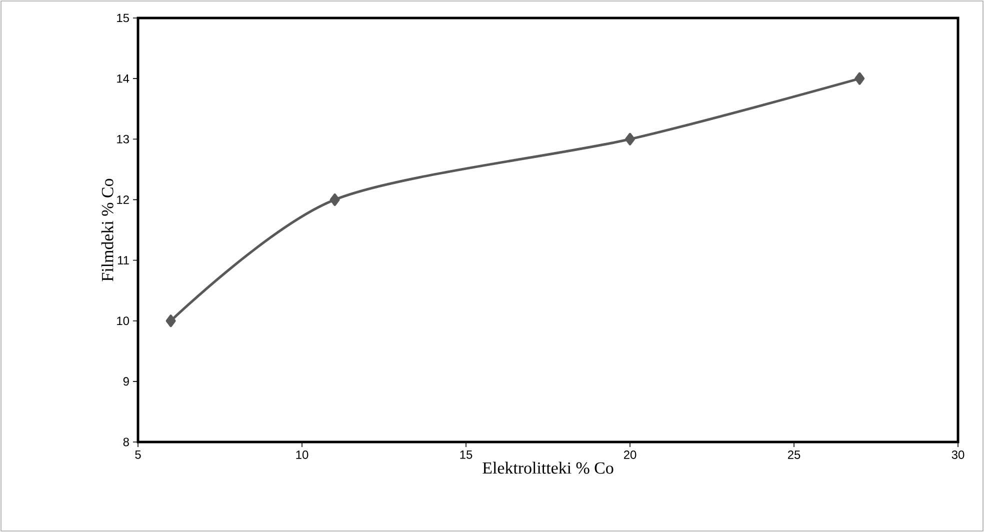  I want to click on y-tick-label: 11, so click(123, 260).